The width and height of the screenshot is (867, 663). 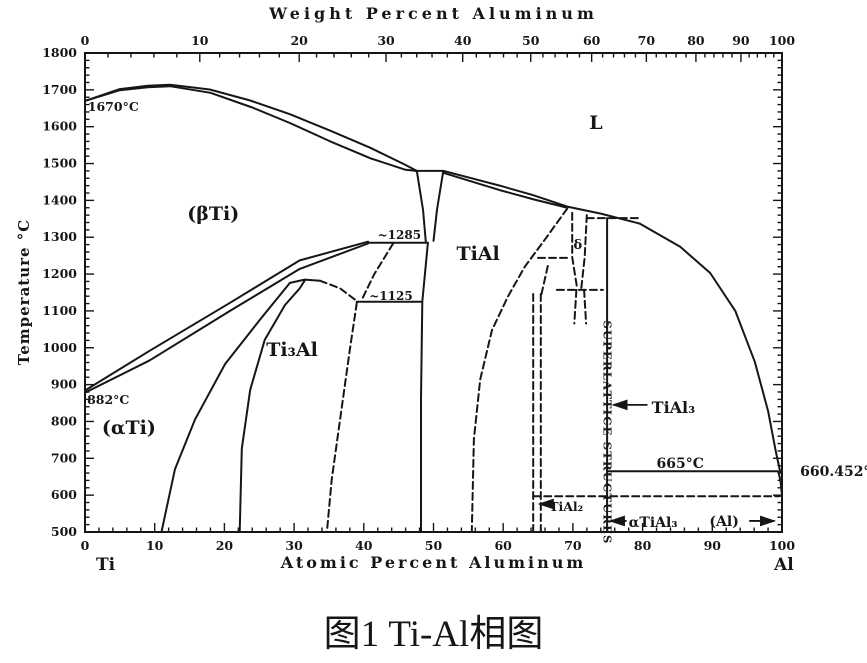 What do you see at coordinates (433, 634) in the screenshot?
I see `figure-caption: 图1 Ti-Al相图` at bounding box center [433, 634].